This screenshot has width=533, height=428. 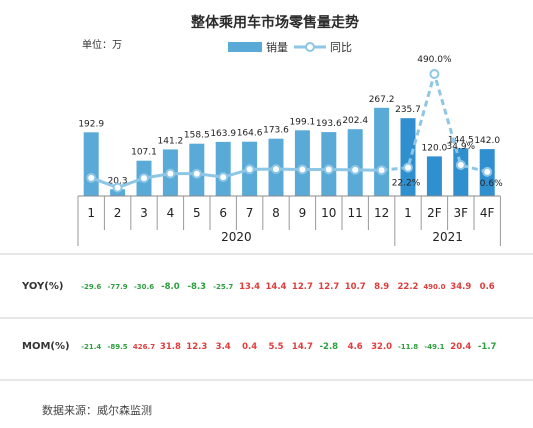 I want to click on x-tick-2: 3, so click(x=144, y=213).